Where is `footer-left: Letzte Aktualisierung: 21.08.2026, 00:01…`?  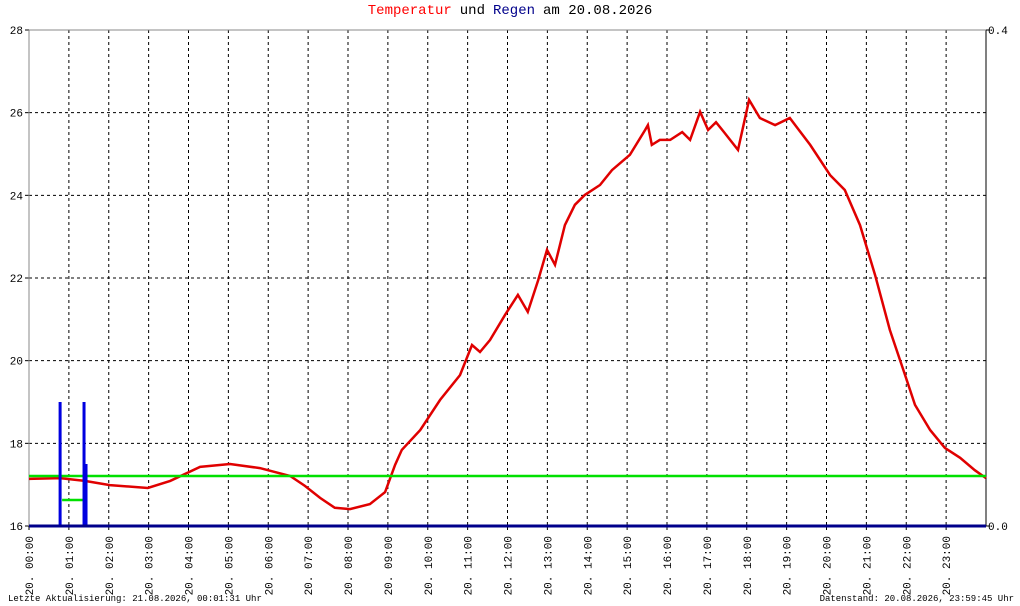
footer-left: Letzte Aktualisierung: 21.08.2026, 00:01… is located at coordinates (135, 599).